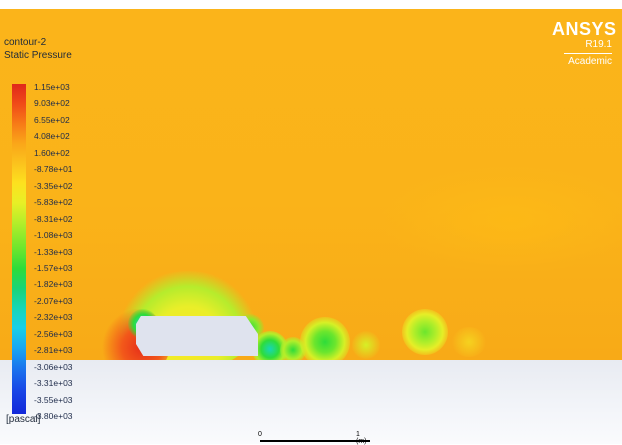 The image size is (622, 445). I want to click on legend-tick-label: -8.31e+02, so click(53, 218).